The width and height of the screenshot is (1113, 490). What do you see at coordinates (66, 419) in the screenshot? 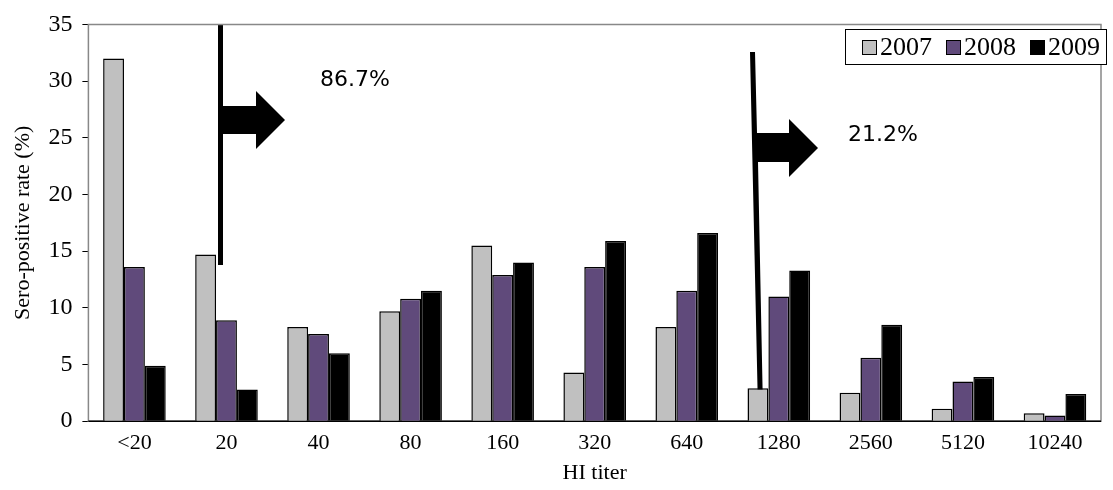
I see `y-tick-label: 0` at bounding box center [66, 419].